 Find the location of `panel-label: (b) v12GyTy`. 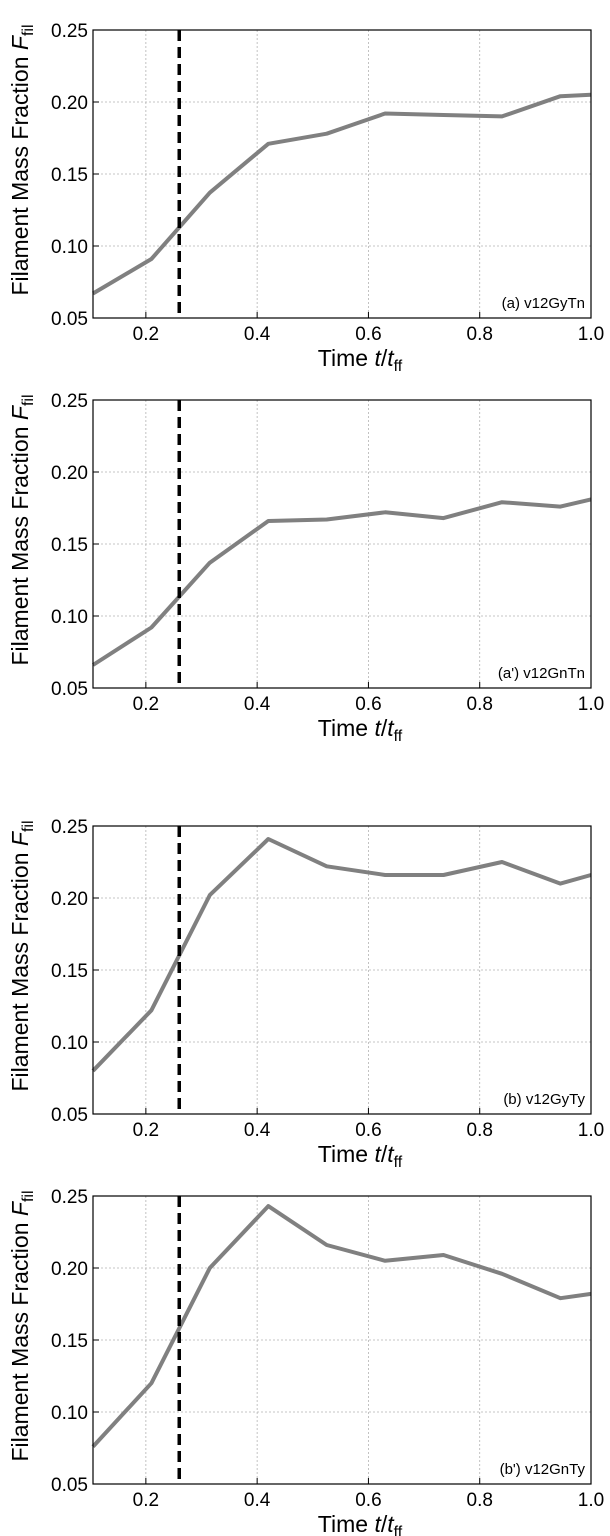

panel-label: (b) v12GyTy is located at coordinates (544, 1099).